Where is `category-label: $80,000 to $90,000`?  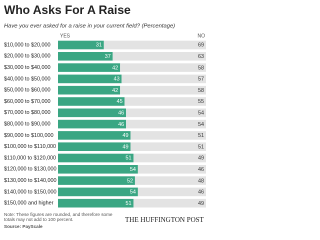
category-label: $80,000 to $90,000 is located at coordinates (27, 125).